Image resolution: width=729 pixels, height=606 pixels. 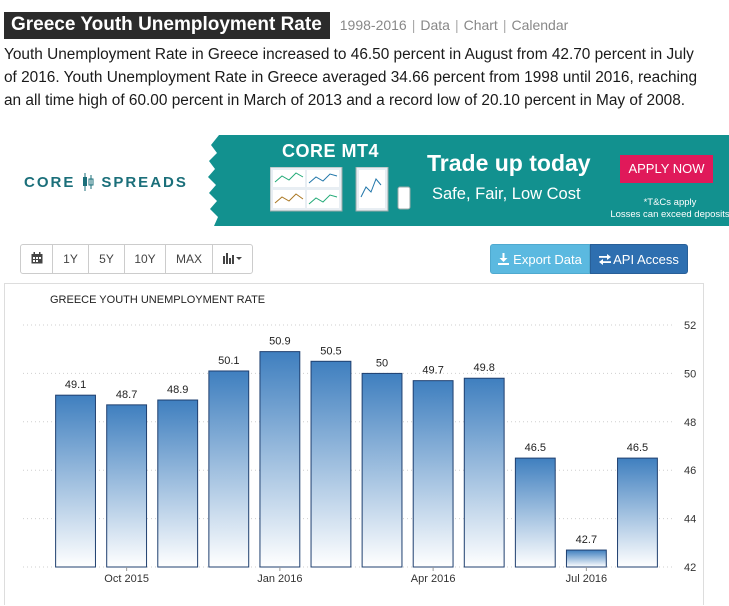 I want to click on value-label: 49.8, so click(x=483, y=368).